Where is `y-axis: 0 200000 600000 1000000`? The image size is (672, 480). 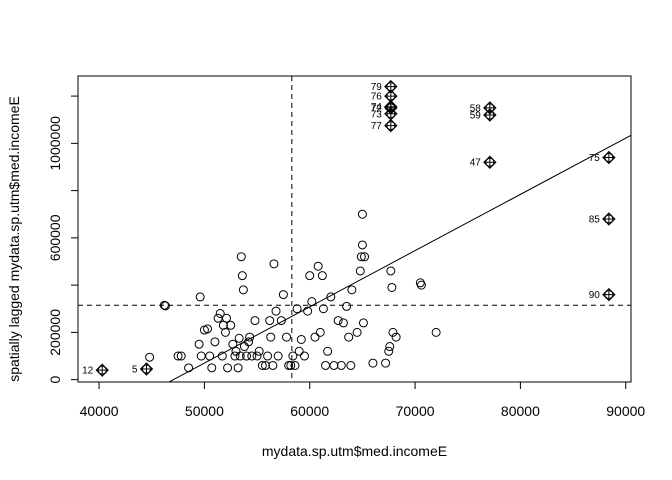 y-axis: 0 200000 600000 1000000 is located at coordinates (63, 239).